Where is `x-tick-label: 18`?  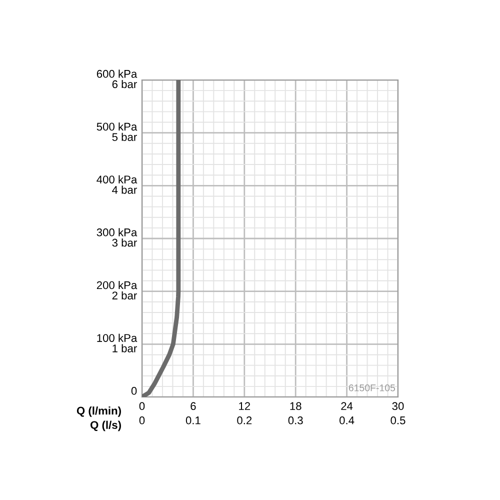
x-tick-label: 18 is located at coordinates (296, 406).